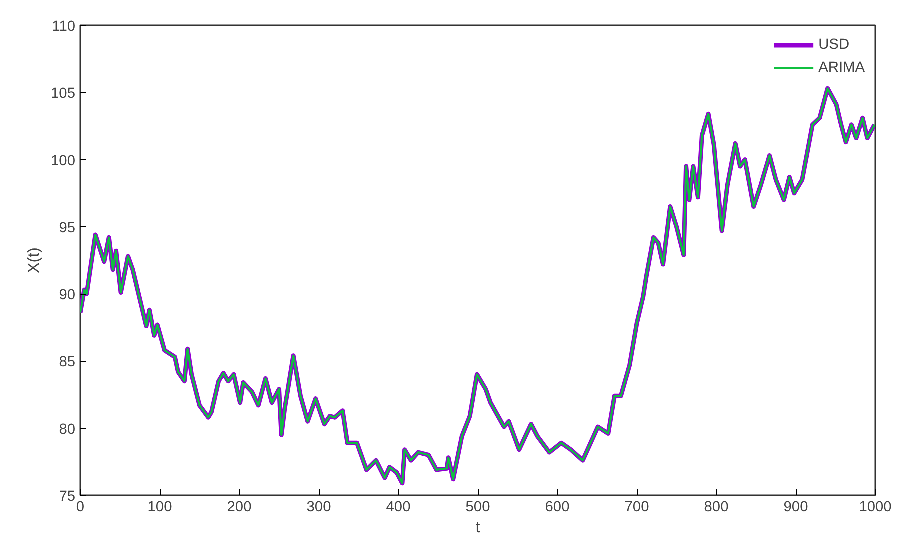  Describe the element at coordinates (160, 508) in the screenshot. I see `x-tick-label: 100` at that location.